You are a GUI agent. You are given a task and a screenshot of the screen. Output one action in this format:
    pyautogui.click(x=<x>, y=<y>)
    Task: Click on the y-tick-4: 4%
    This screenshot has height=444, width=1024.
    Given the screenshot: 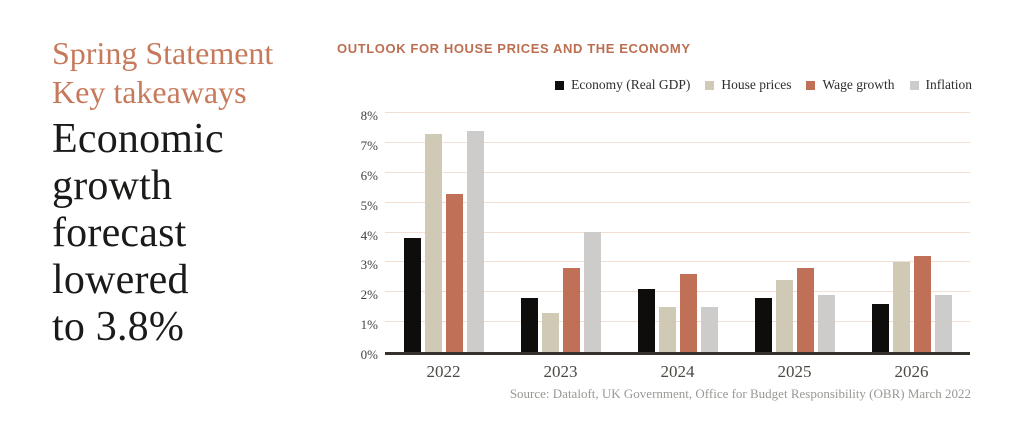 What is the action you would take?
    pyautogui.click(x=369, y=235)
    